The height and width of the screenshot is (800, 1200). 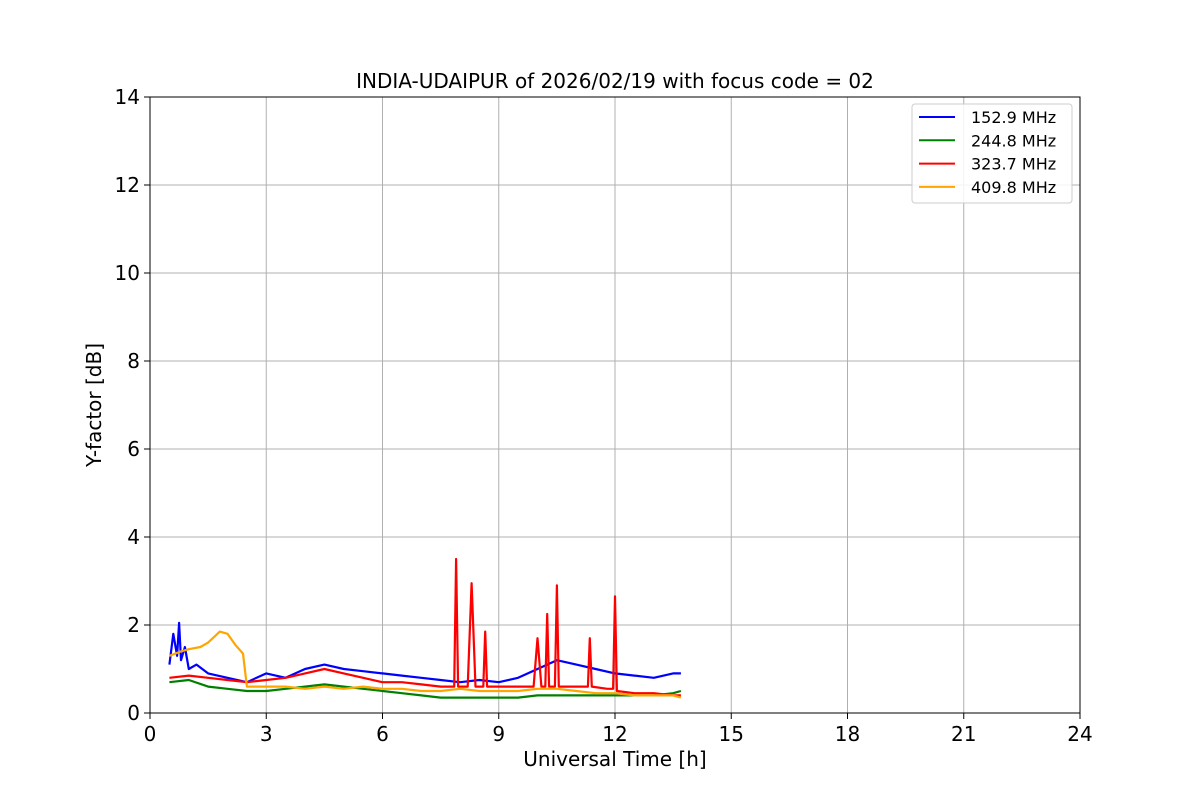 What do you see at coordinates (614, 734) in the screenshot?
I see `x-tick-label: 12` at bounding box center [614, 734].